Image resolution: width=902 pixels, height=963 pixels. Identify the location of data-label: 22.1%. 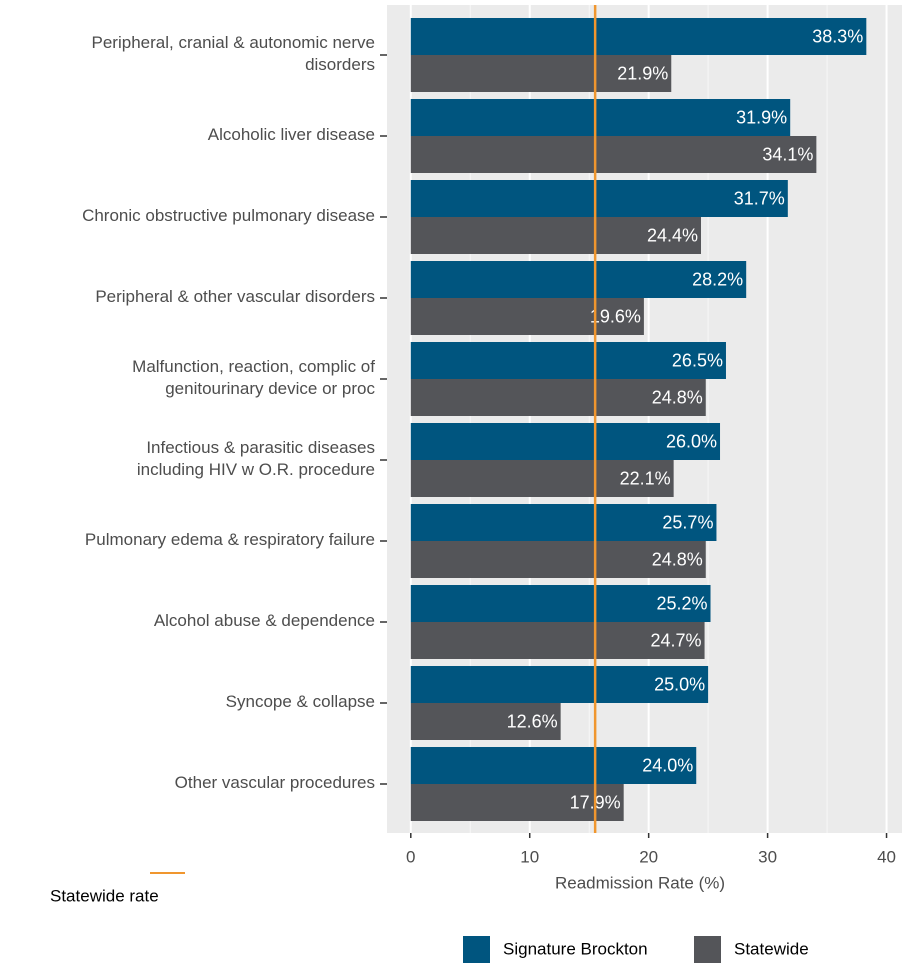
(645, 478).